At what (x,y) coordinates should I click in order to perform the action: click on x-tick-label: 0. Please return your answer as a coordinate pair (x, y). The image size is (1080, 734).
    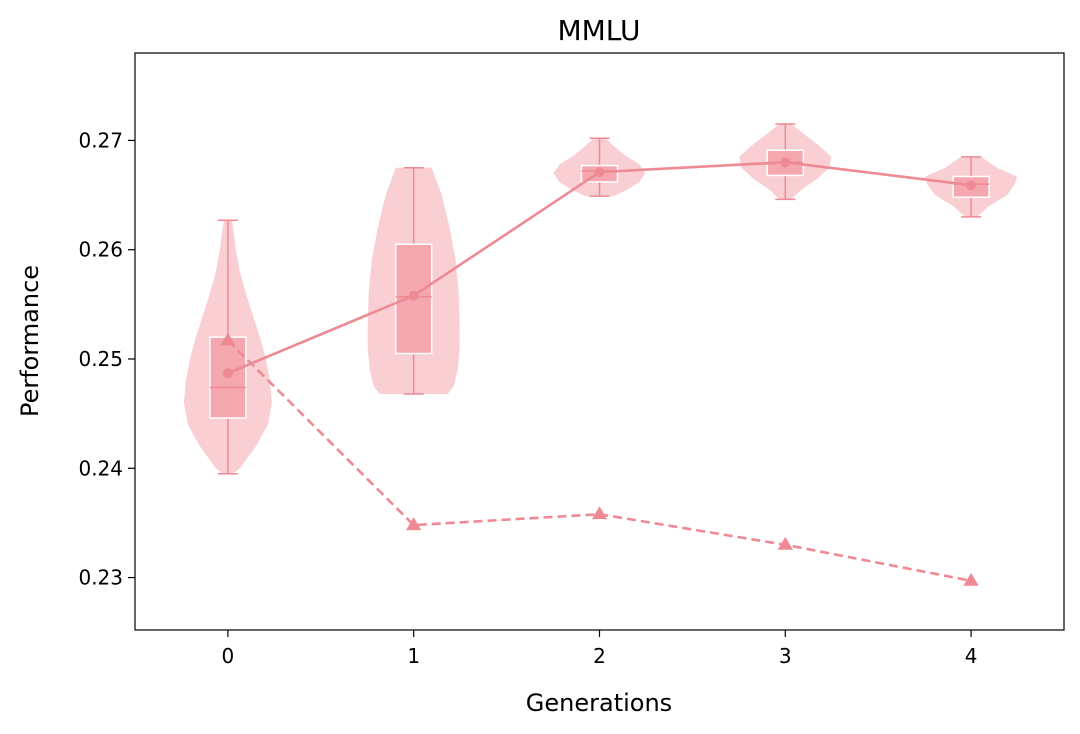
    Looking at the image, I should click on (228, 656).